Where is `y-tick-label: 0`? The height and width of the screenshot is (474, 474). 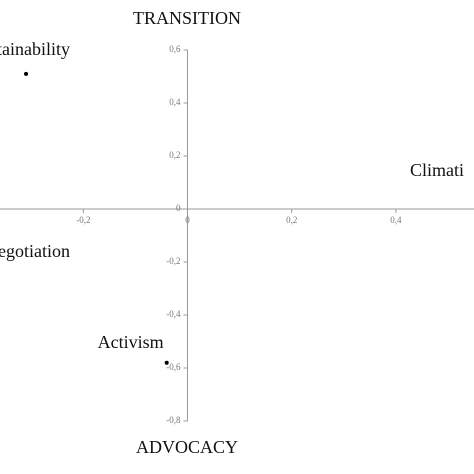
y-tick-label: 0 is located at coordinates (178, 208).